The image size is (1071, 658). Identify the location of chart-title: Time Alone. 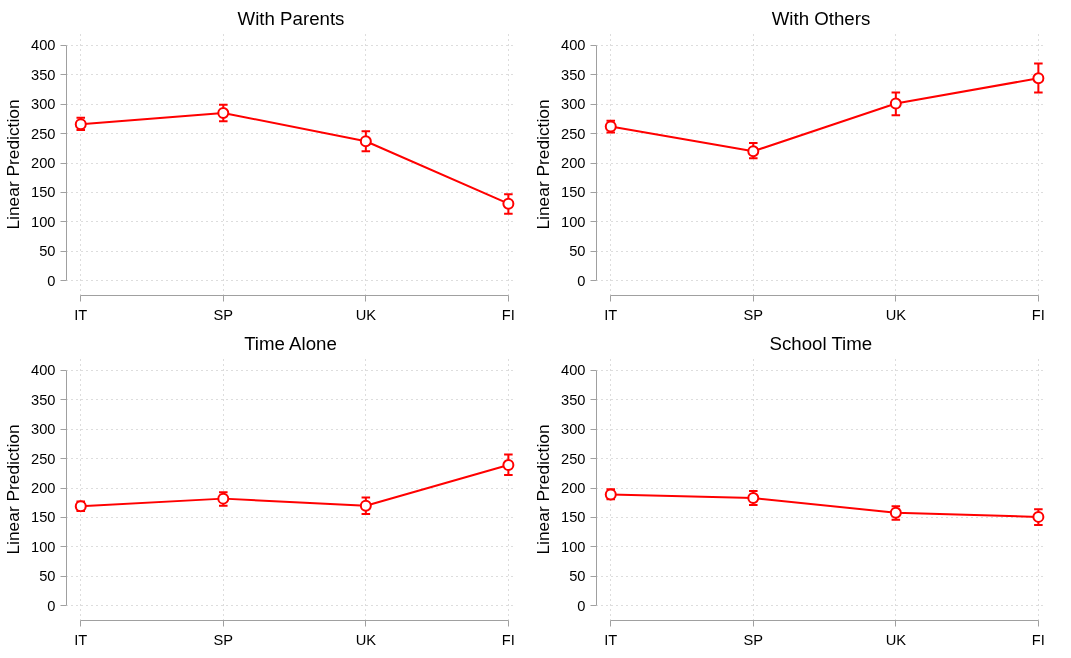
(290, 343).